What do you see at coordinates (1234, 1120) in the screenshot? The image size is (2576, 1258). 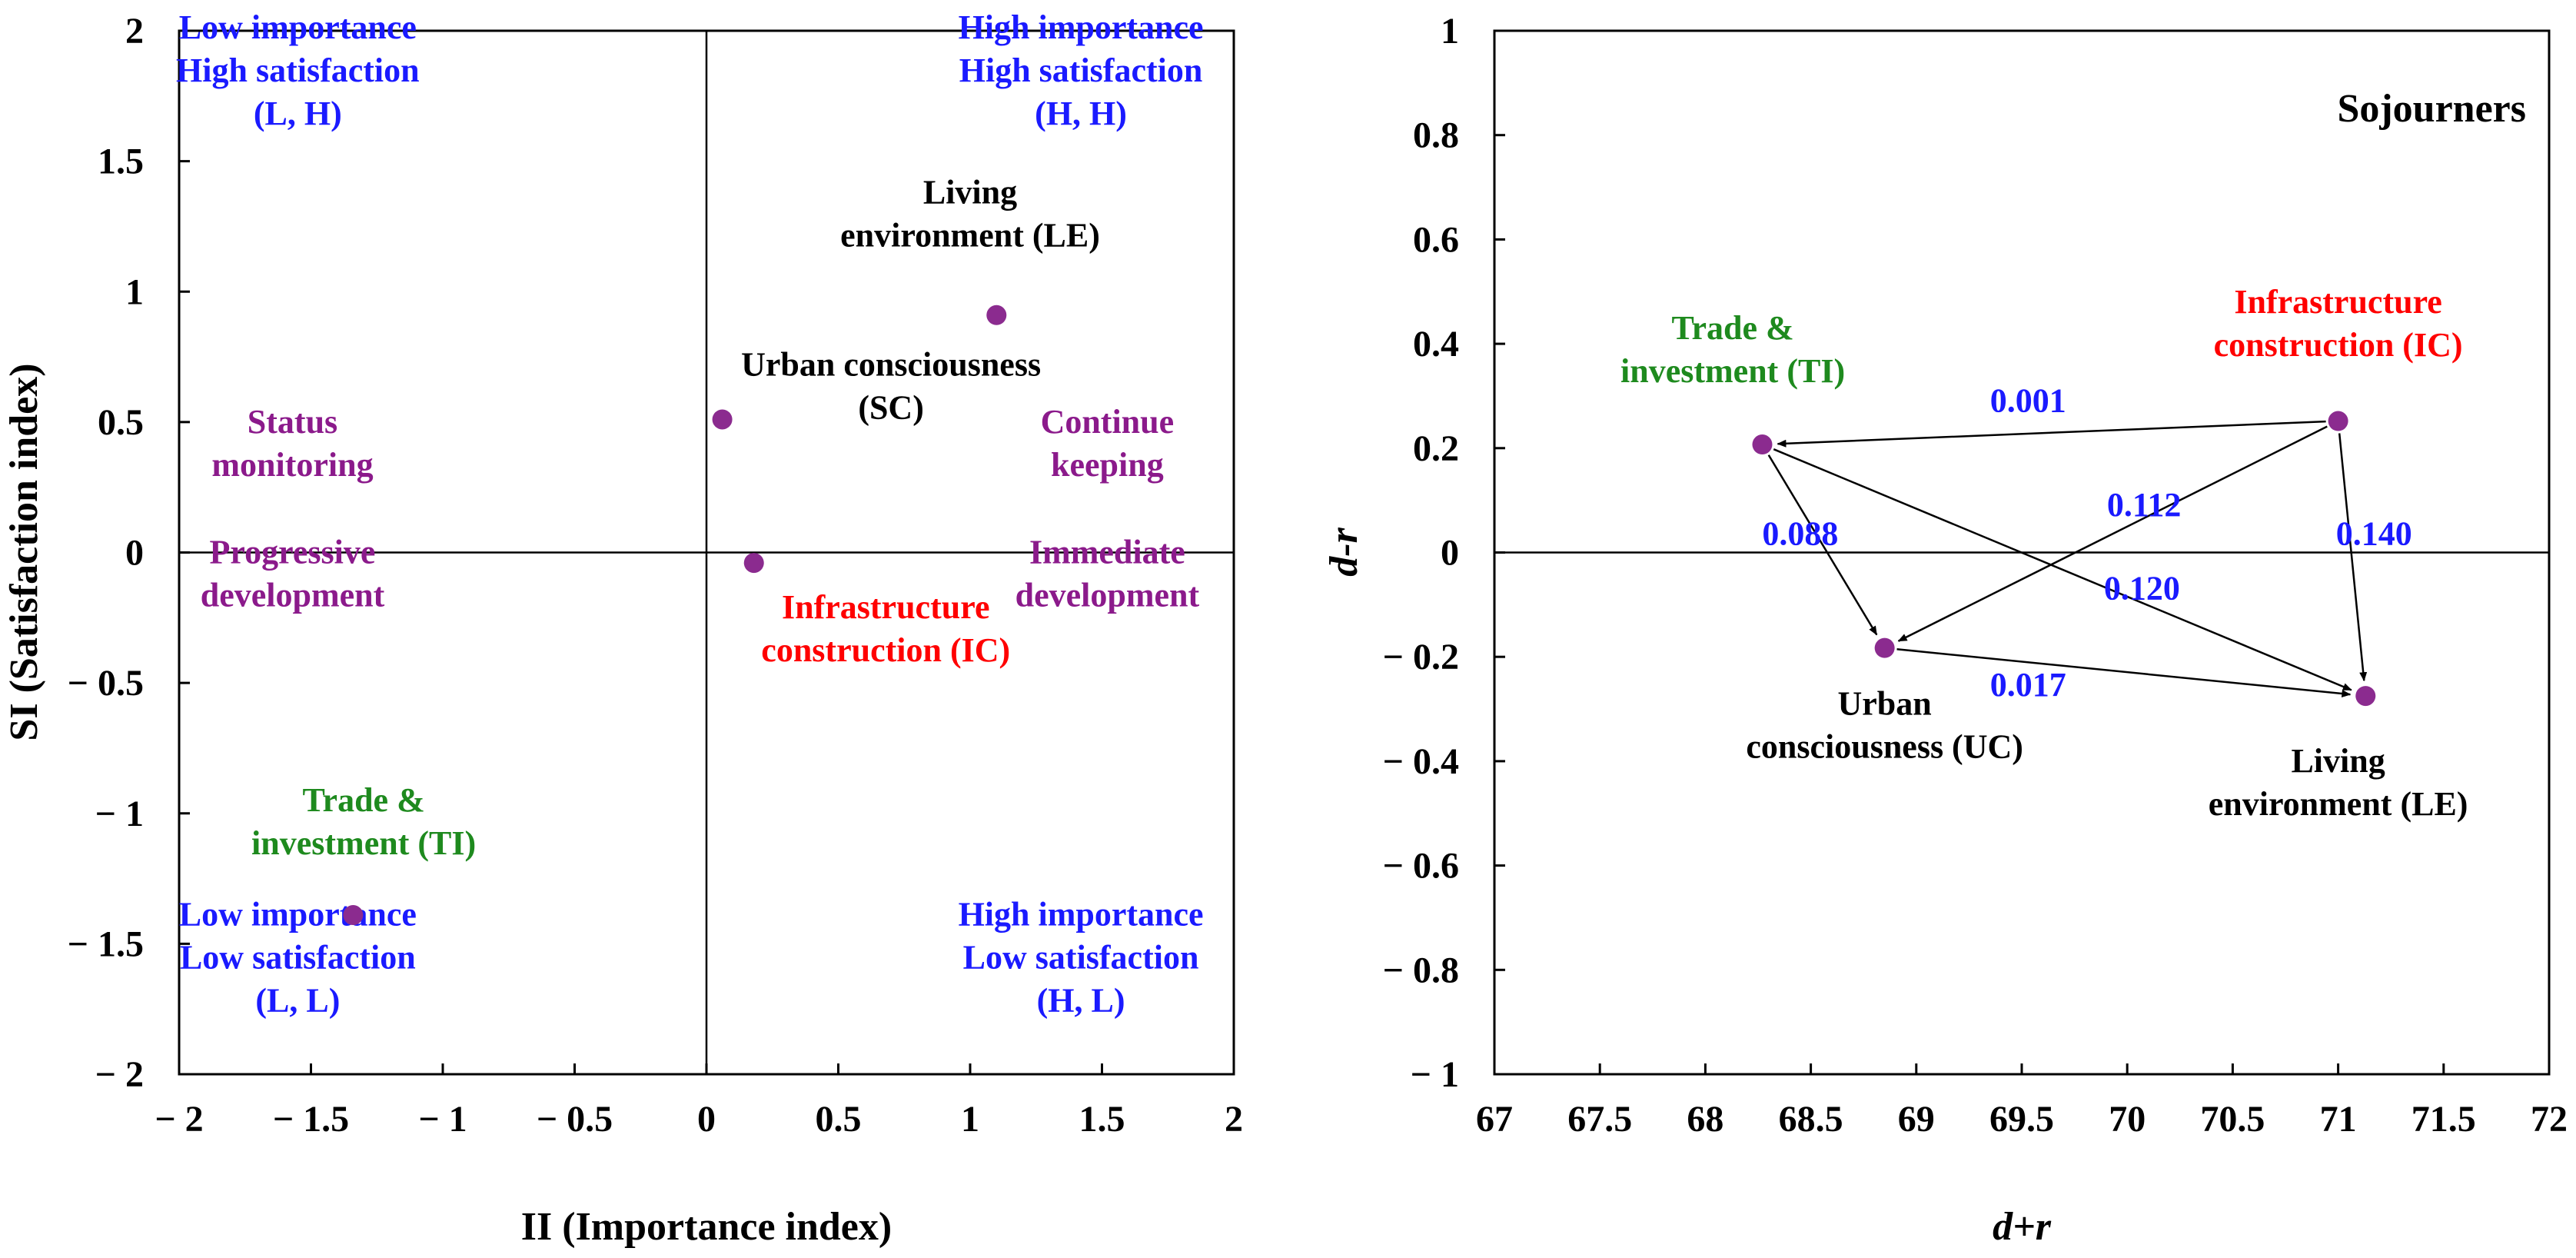 I see `x-tick-label: 2` at bounding box center [1234, 1120].